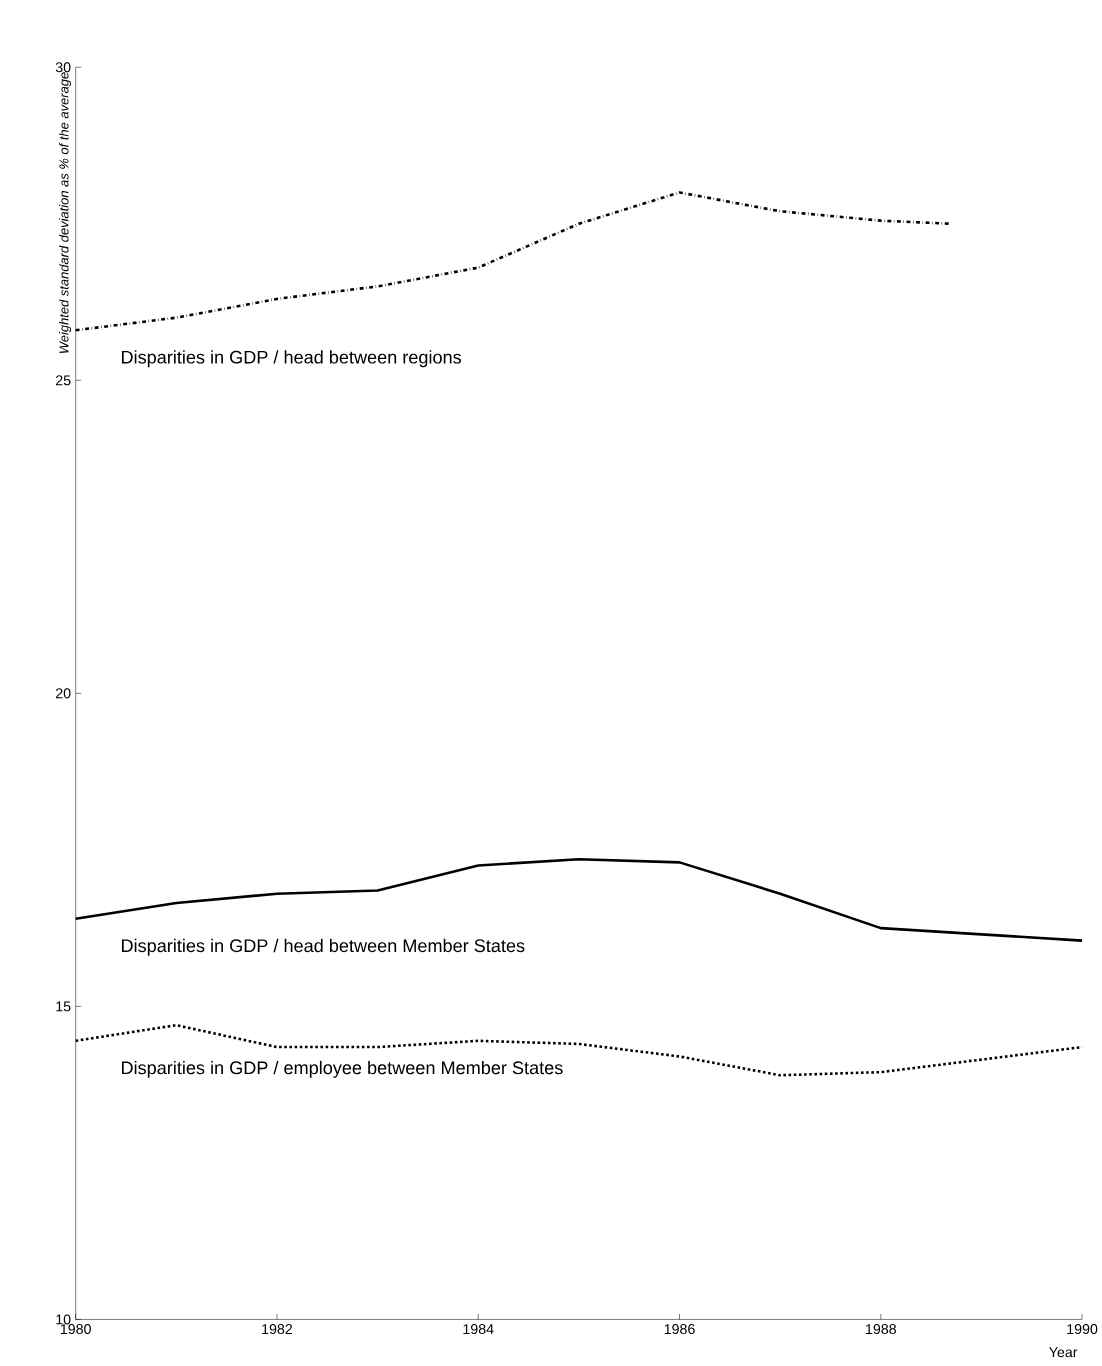 This screenshot has height=1366, width=1102. What do you see at coordinates (291, 359) in the screenshot?
I see `series-label: Disparities in GDP / head between regions` at bounding box center [291, 359].